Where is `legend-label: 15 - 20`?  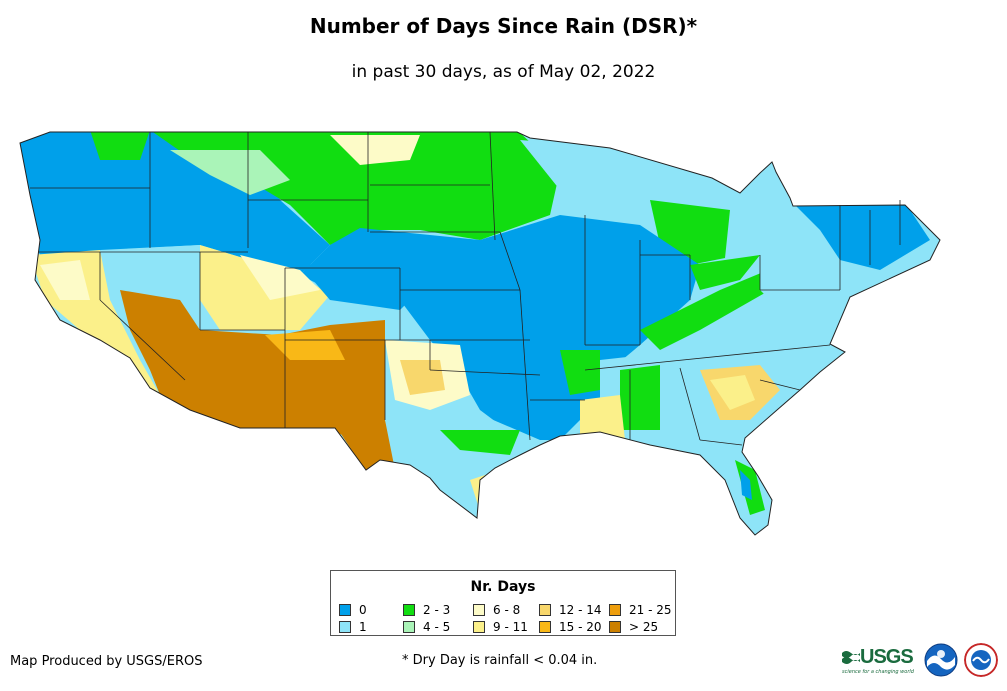 legend-label: 15 - 20 is located at coordinates (580, 626).